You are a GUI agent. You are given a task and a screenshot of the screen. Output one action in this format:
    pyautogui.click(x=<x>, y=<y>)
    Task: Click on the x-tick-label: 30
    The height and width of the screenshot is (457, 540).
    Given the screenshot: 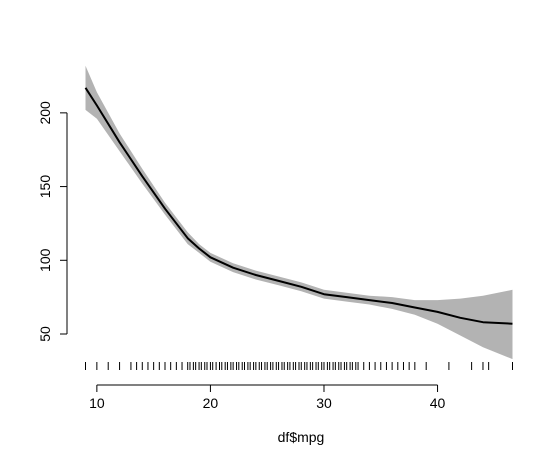 What is the action you would take?
    pyautogui.click(x=324, y=403)
    